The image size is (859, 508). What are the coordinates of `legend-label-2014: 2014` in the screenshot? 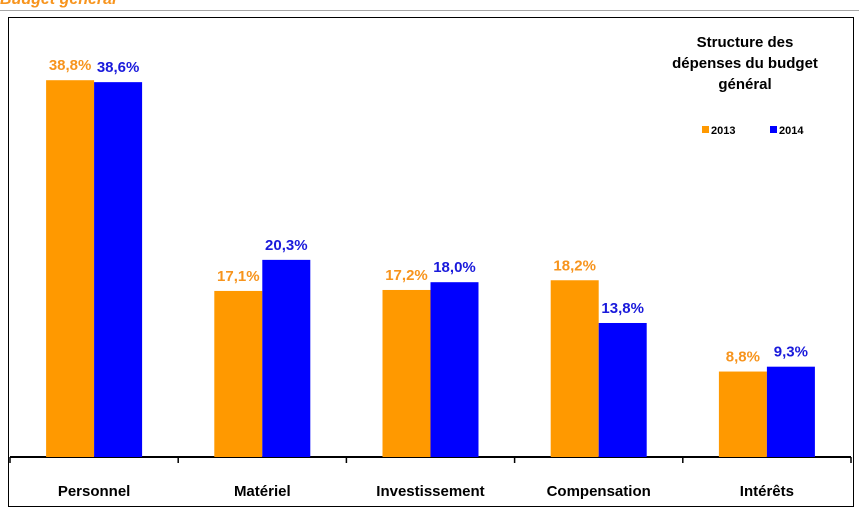 It's located at (791, 131).